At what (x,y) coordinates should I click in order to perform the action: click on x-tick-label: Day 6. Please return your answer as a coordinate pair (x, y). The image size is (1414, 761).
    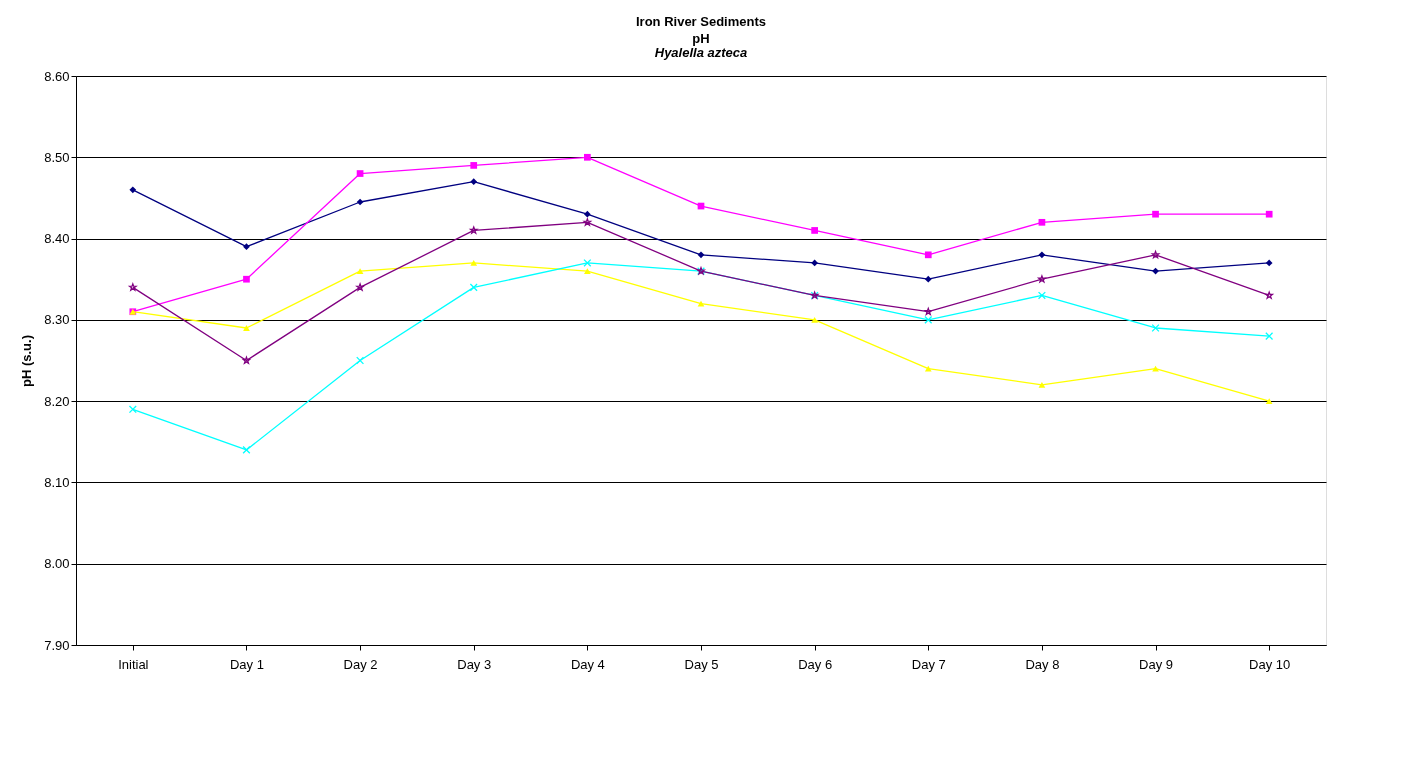
    Looking at the image, I should click on (815, 664).